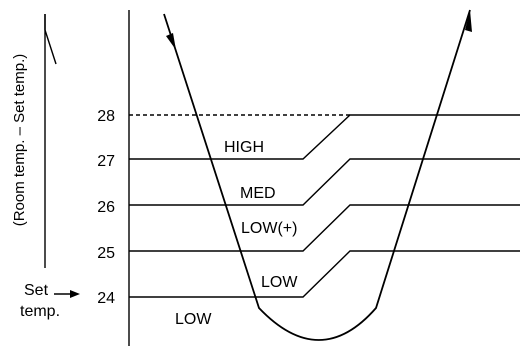  Describe the element at coordinates (324, 137) in the screenshot. I see `threshold-line-high` at that location.